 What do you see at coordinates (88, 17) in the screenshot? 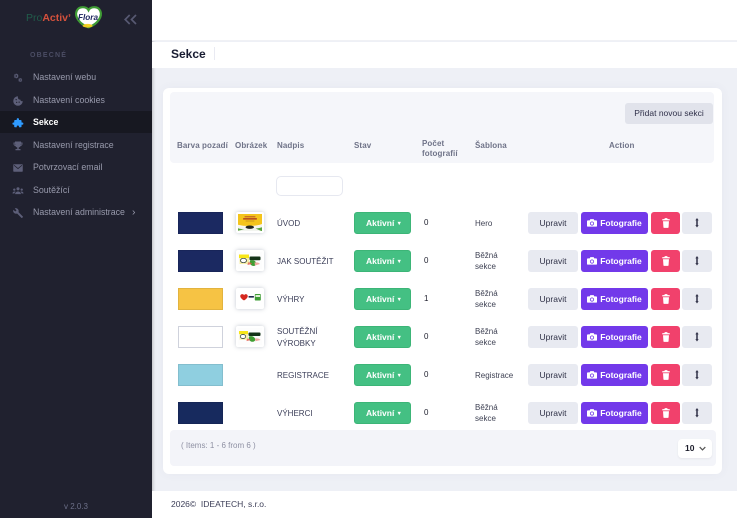
I see `svg-text: Flora` at bounding box center [88, 17].